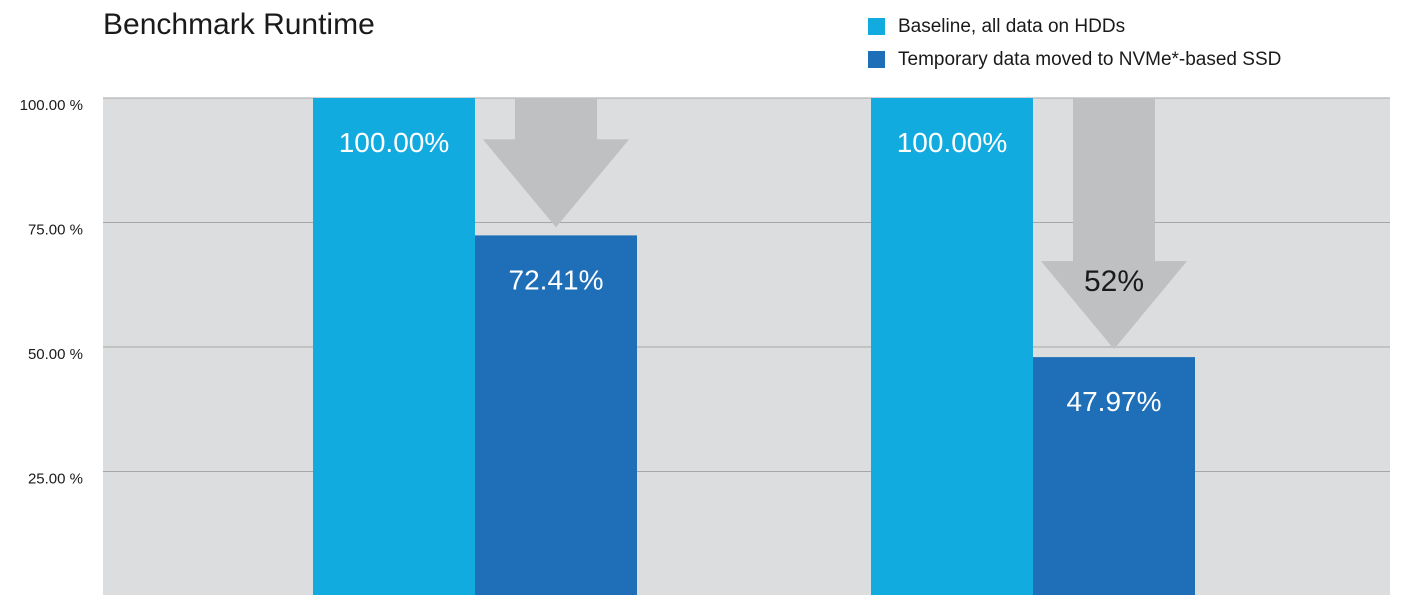 The height and width of the screenshot is (595, 1408). Describe the element at coordinates (55, 354) in the screenshot. I see `y-tick-label: 50.00 %` at that location.